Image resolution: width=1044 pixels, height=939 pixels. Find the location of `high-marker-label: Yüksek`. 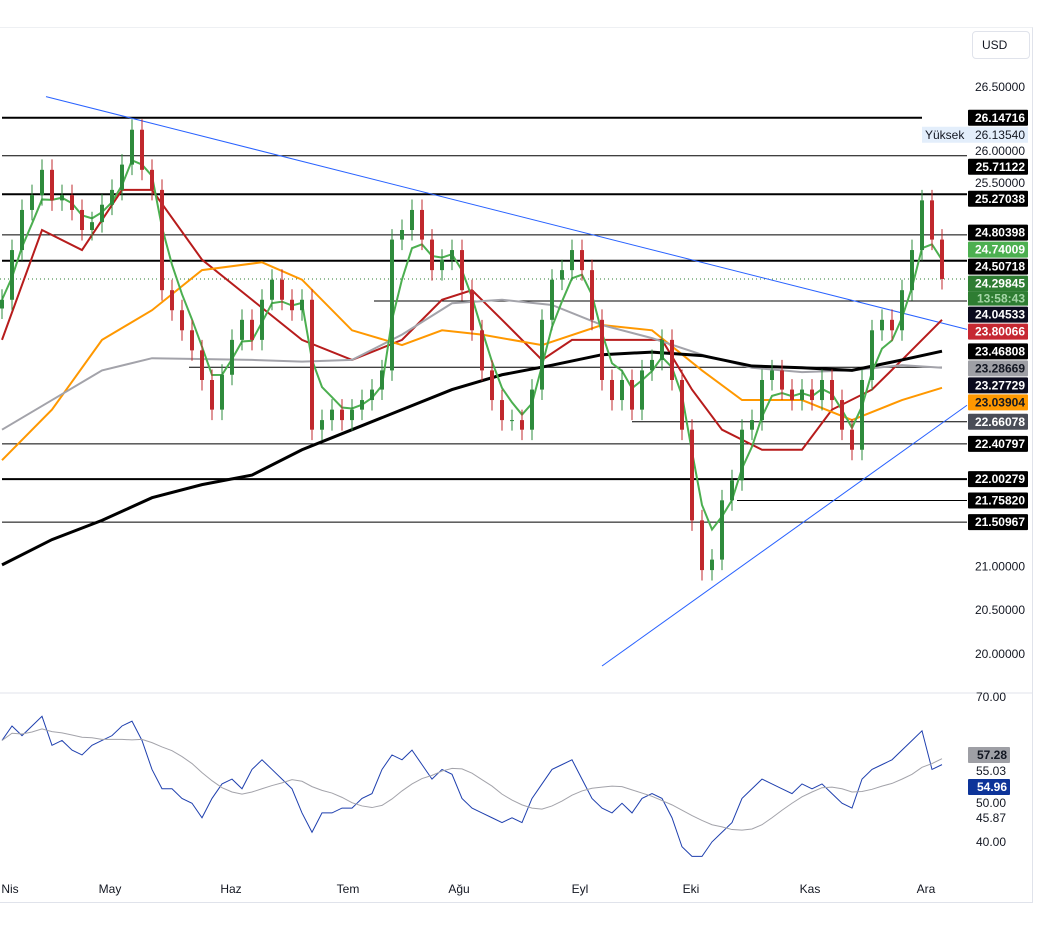

high-marker-label: Yüksek is located at coordinates (945, 135).